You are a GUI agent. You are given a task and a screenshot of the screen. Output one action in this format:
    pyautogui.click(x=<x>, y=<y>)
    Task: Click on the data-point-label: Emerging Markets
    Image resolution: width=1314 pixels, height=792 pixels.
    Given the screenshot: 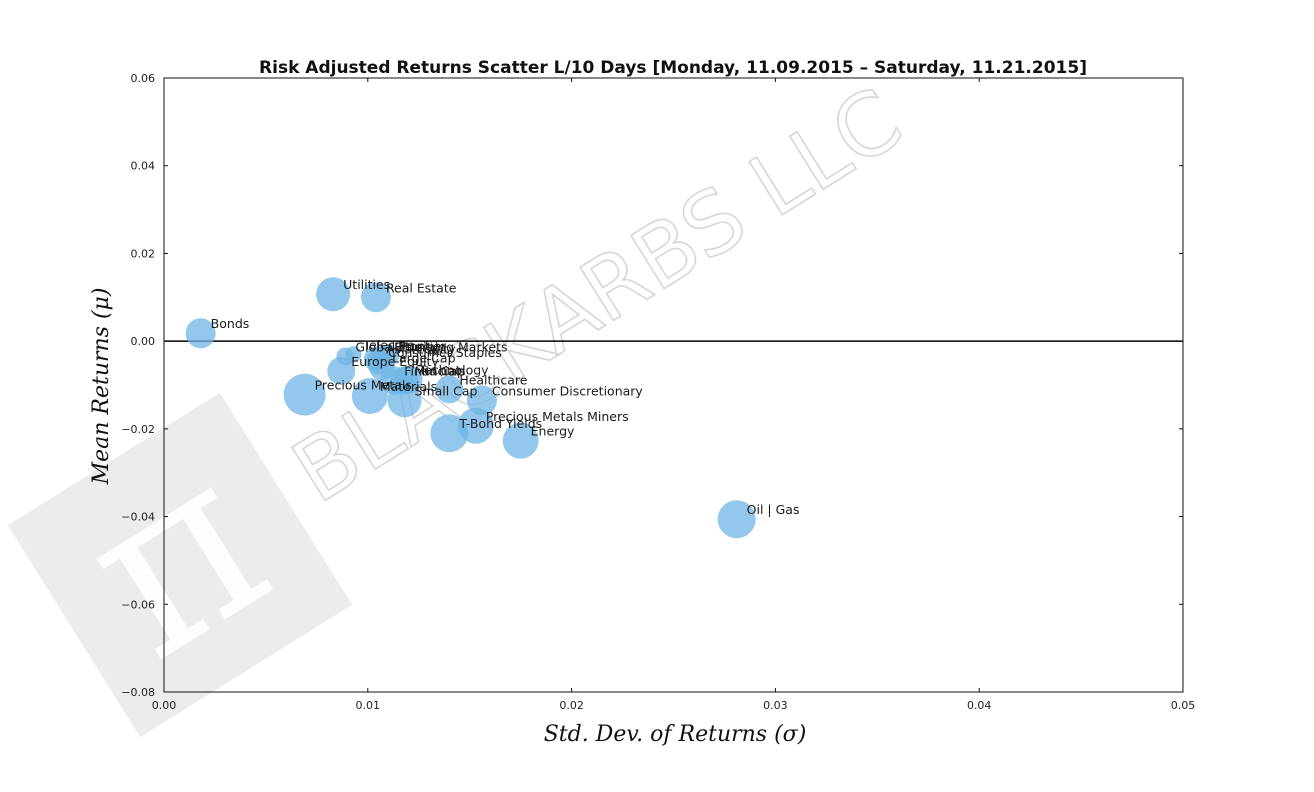 What is the action you would take?
    pyautogui.click(x=450, y=346)
    